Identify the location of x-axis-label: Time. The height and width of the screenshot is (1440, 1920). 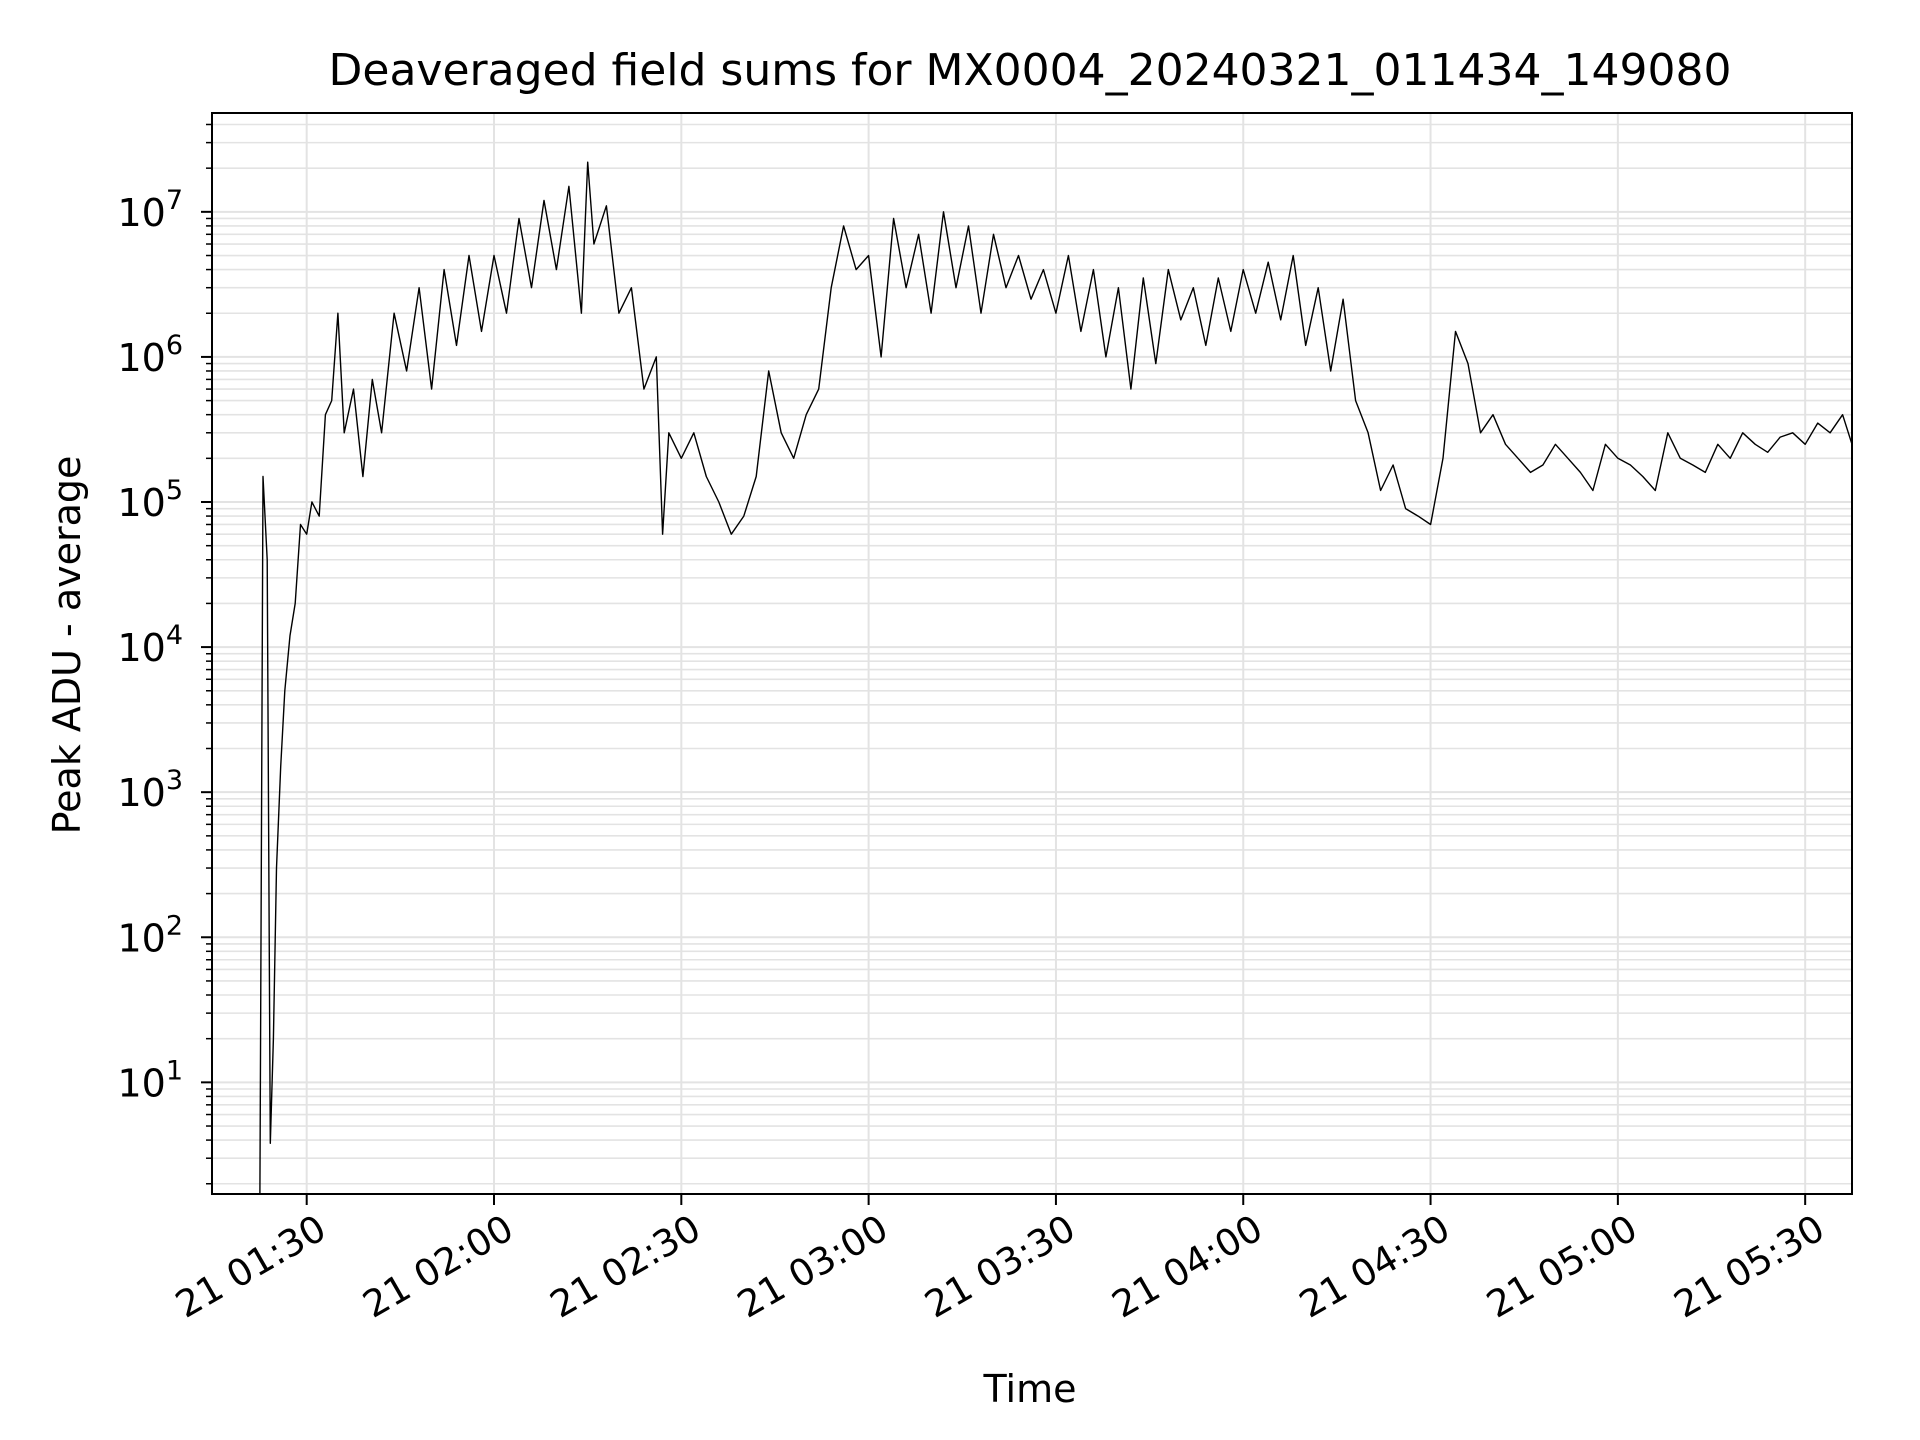
(1030, 1389).